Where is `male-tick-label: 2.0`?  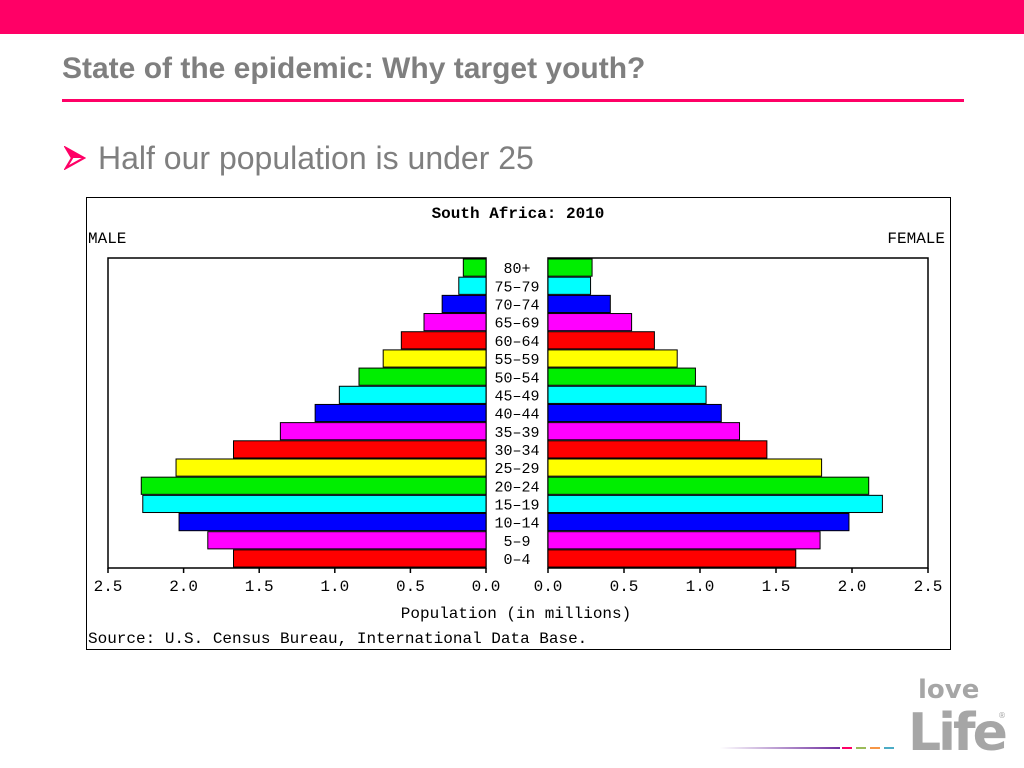
male-tick-label: 2.0 is located at coordinates (183, 587).